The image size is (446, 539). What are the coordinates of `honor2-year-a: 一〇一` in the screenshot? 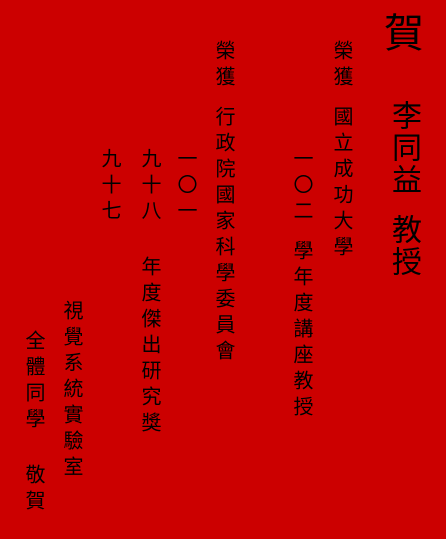 It's located at (186, 187).